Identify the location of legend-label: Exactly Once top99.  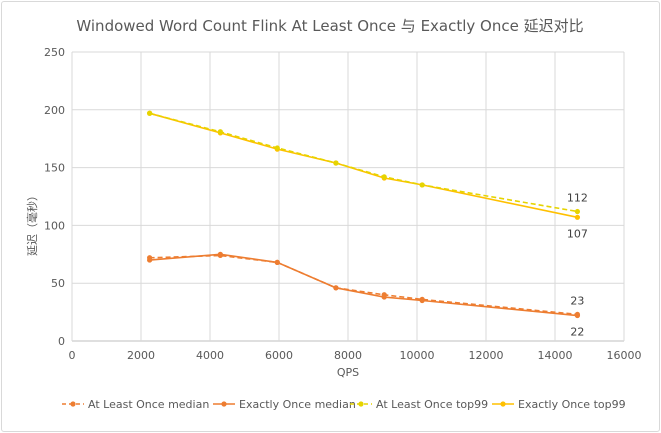
(572, 404).